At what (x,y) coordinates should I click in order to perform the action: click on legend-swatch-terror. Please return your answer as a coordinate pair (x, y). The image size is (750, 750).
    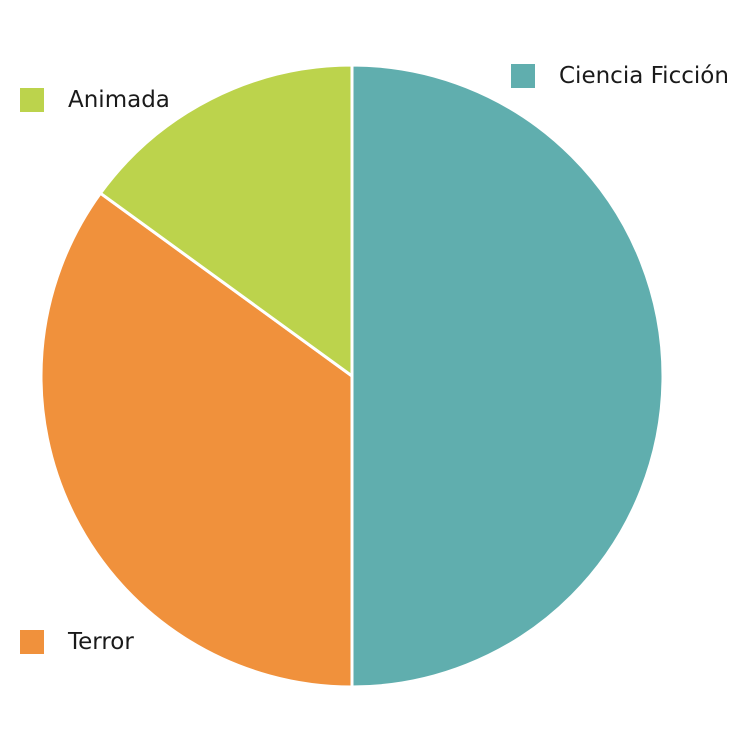
    Looking at the image, I should click on (32, 642).